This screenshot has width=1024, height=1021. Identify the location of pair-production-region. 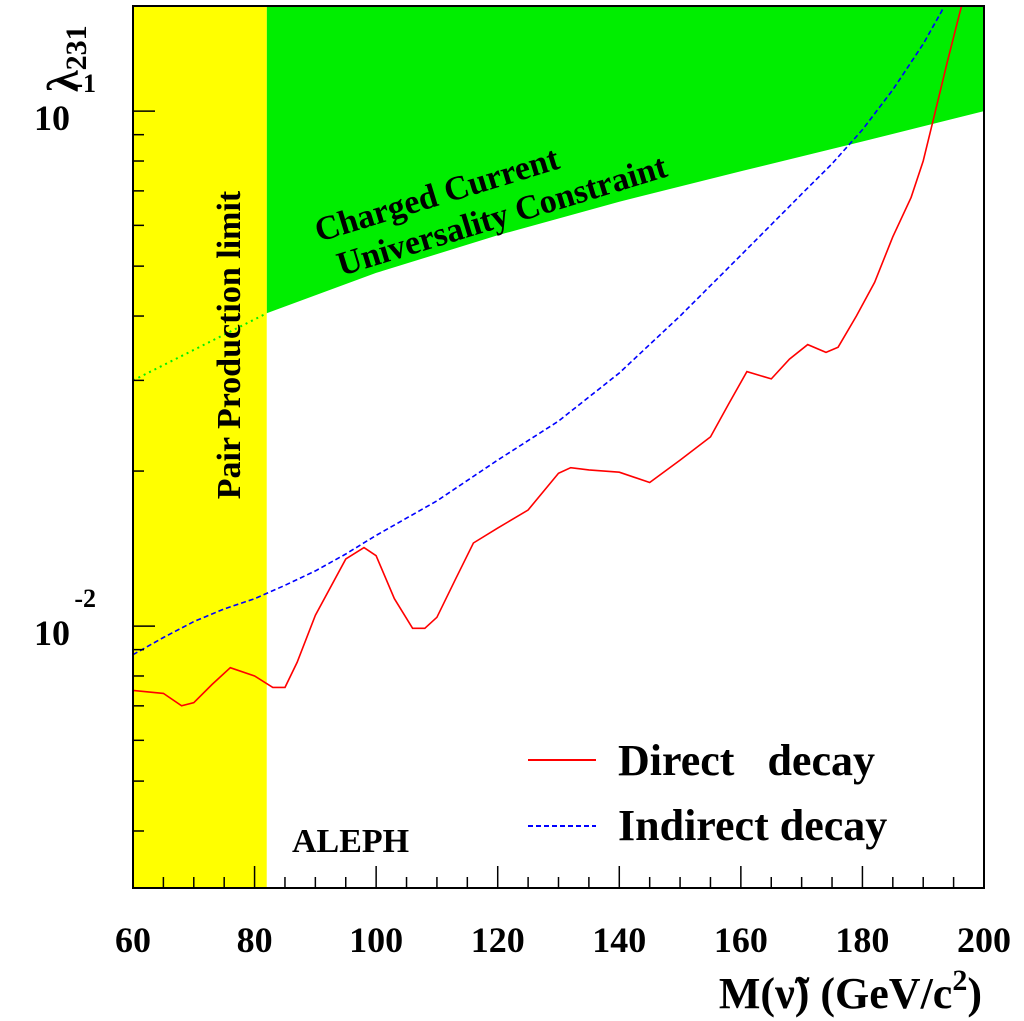
(200, 447).